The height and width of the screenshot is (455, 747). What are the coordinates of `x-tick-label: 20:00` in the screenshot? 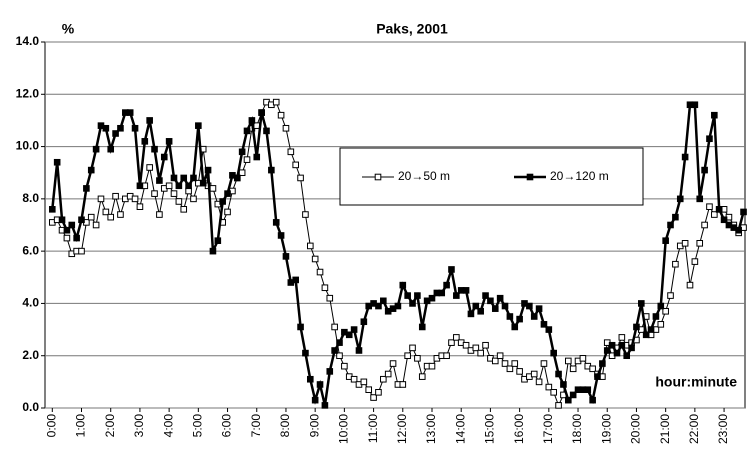 It's located at (636, 429).